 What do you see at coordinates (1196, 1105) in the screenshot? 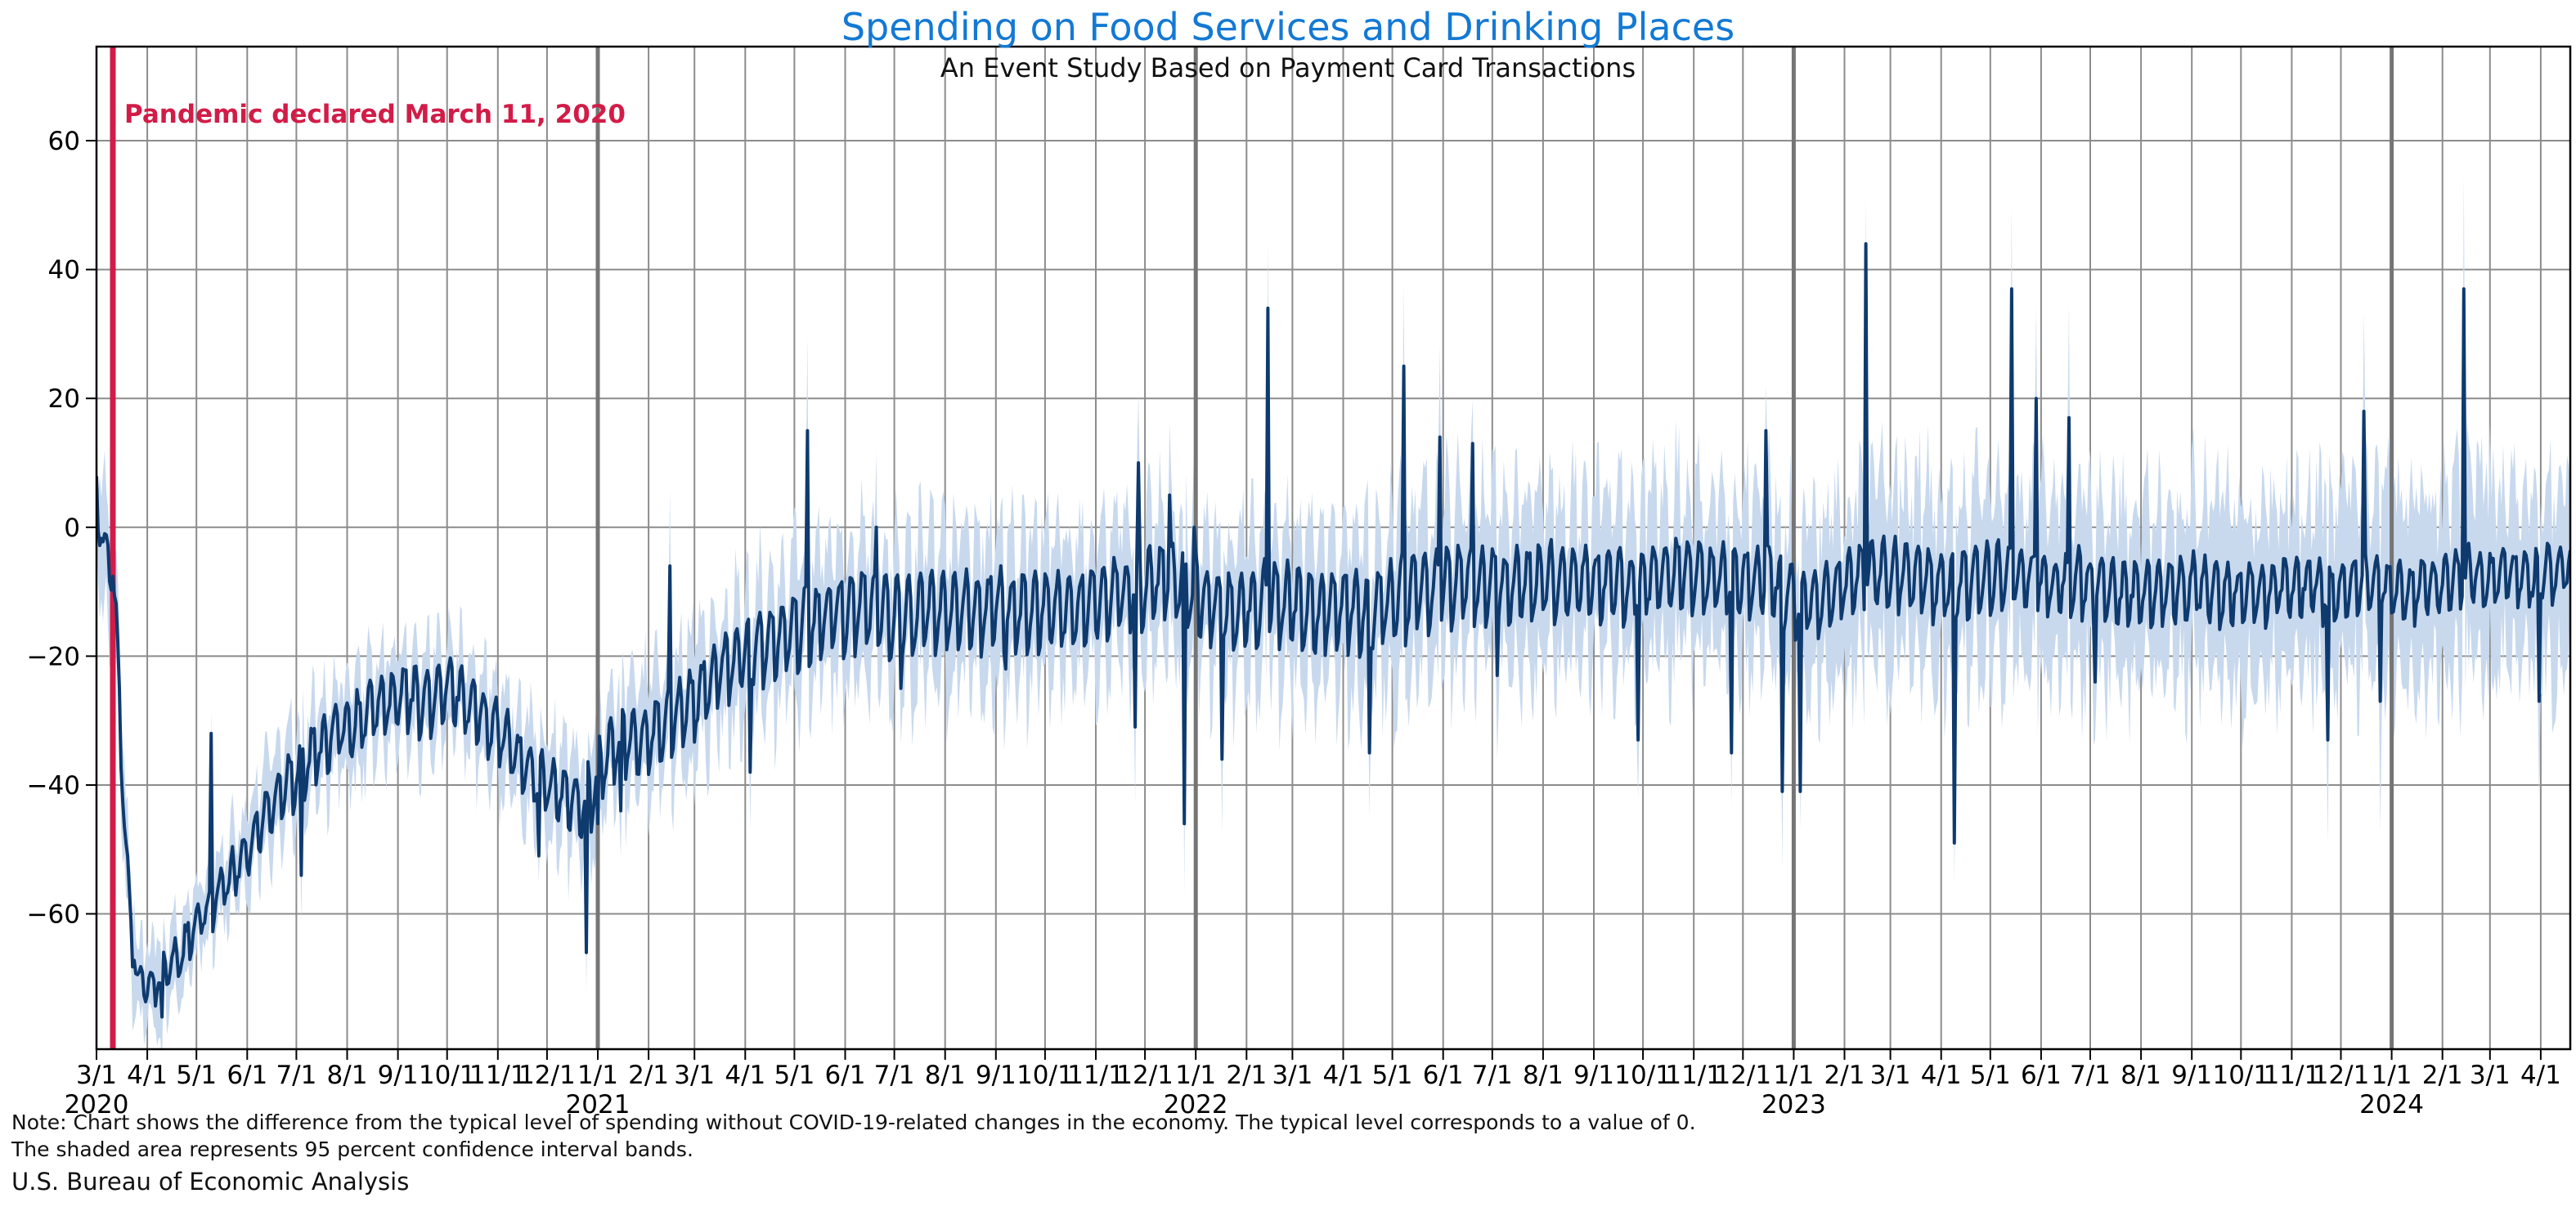
I see `x-year-label: 2022` at bounding box center [1196, 1105].